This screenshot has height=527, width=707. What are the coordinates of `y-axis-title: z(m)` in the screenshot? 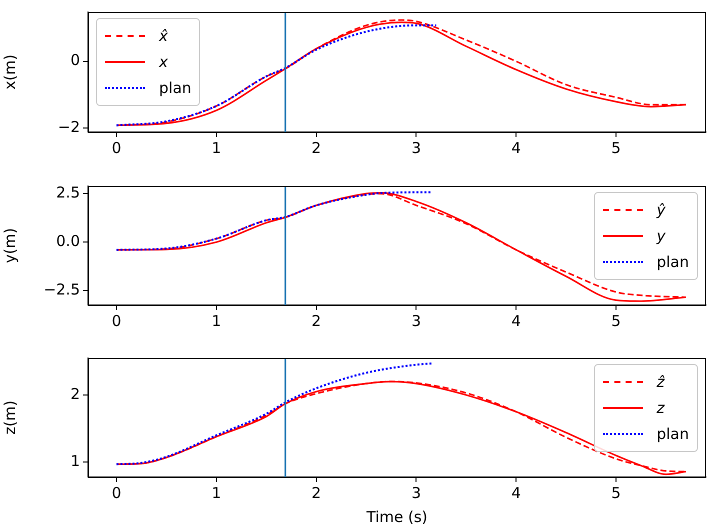 It's located at (9, 417).